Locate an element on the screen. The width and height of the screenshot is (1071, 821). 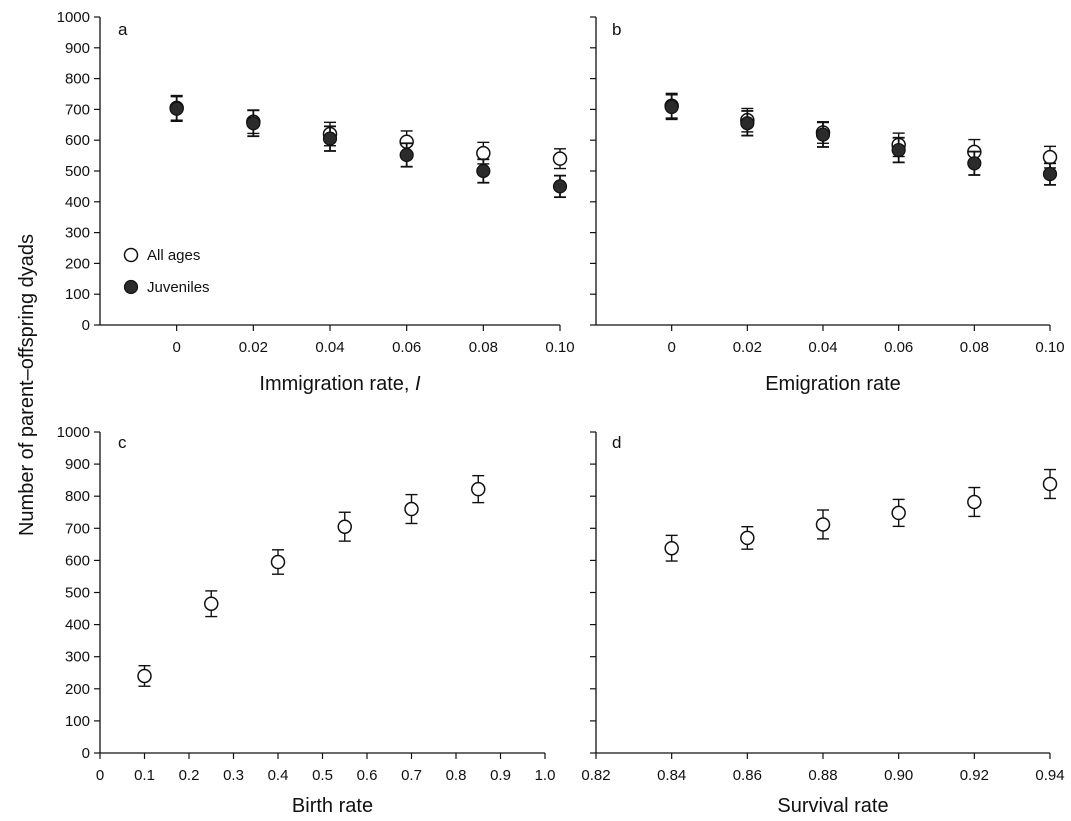
legend-label-all-ages: All ages is located at coordinates (173, 255).